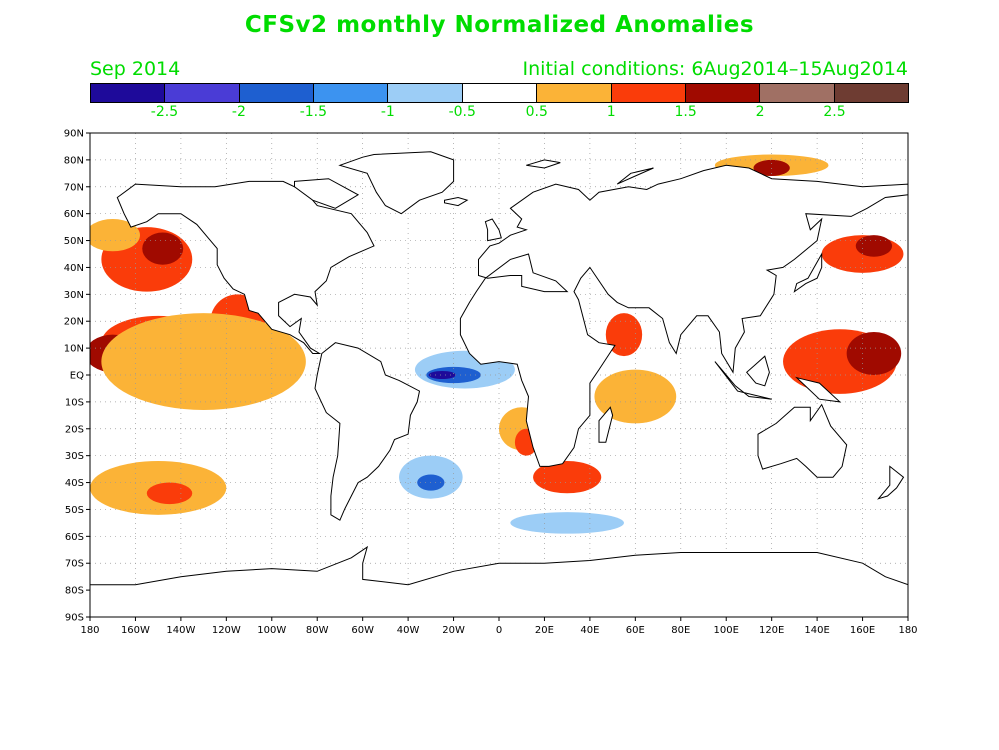 This screenshot has width=999, height=750. I want to click on latitude-tick-label: 80N, so click(74, 160).